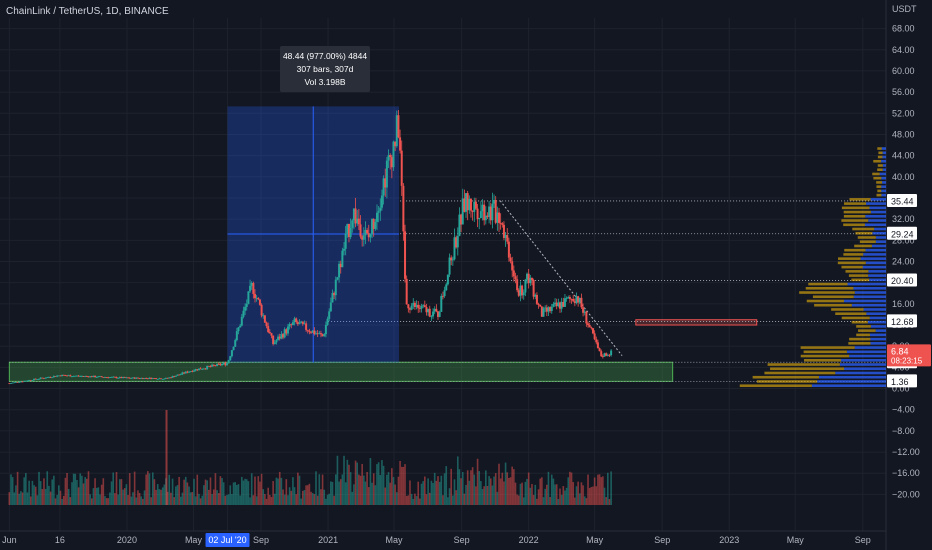  I want to click on y-tick-label: 44.00, so click(903, 156).